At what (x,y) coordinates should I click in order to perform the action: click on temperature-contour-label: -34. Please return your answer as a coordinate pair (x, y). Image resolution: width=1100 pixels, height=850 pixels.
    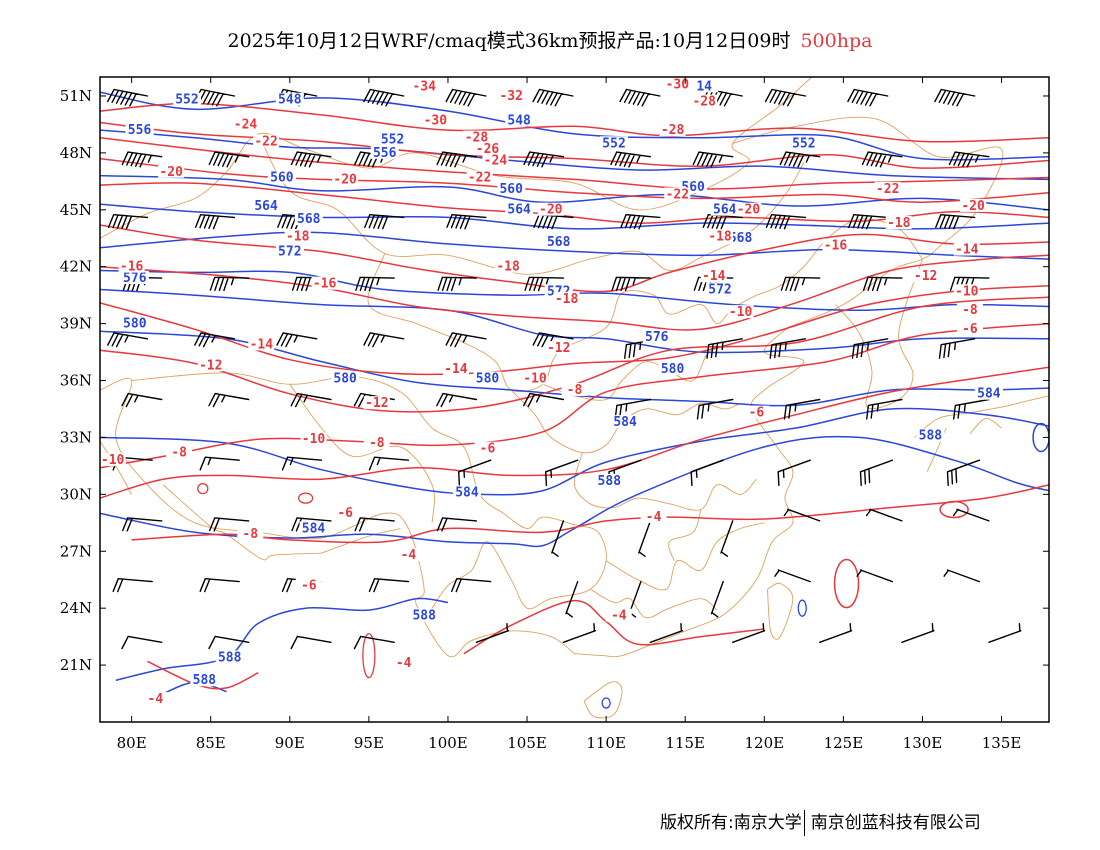
    Looking at the image, I should click on (424, 86).